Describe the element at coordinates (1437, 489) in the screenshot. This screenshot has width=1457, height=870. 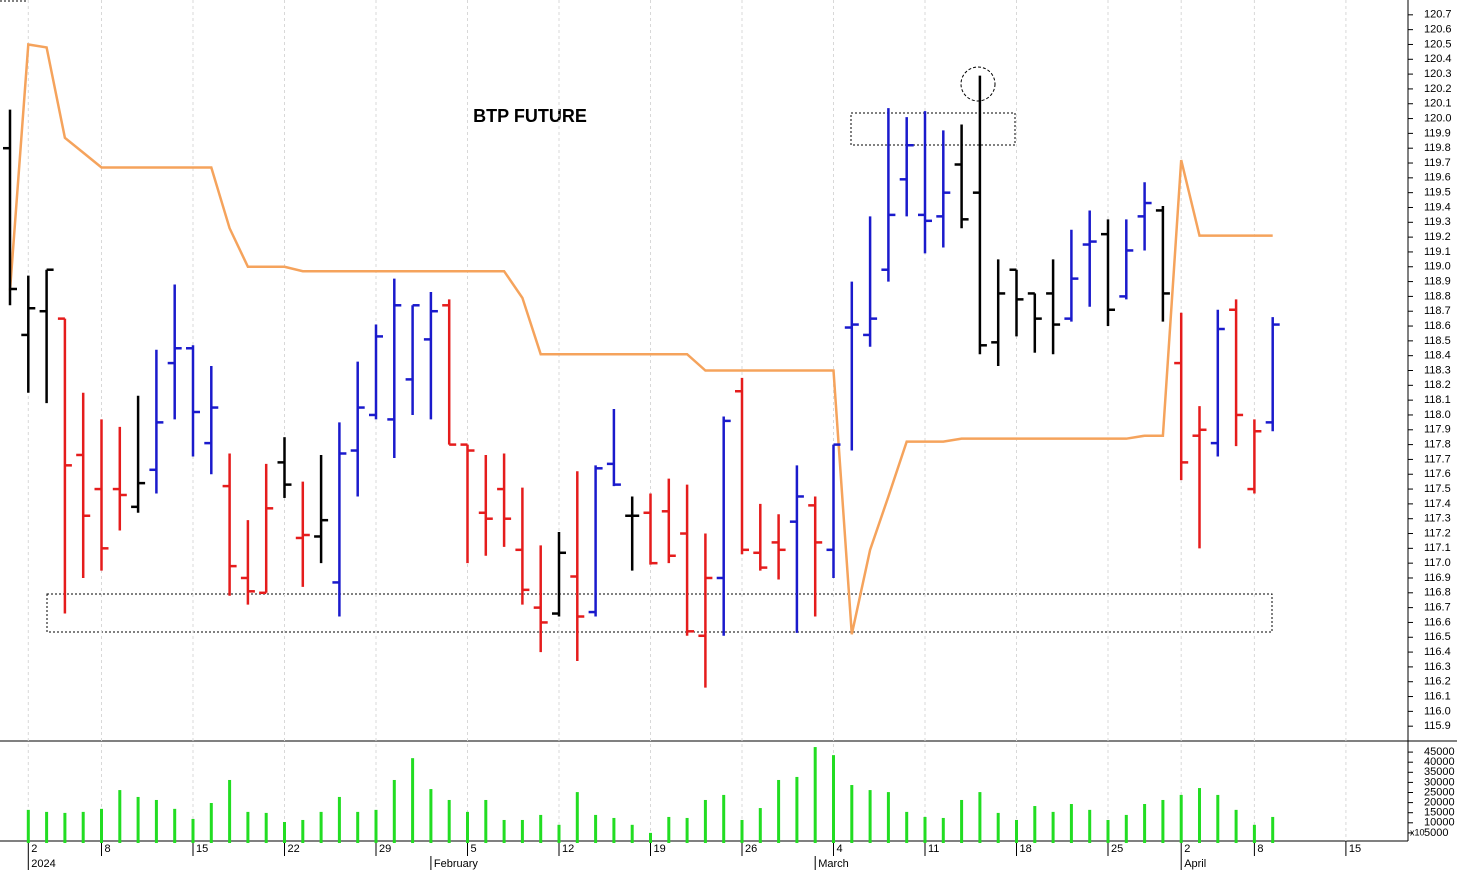
I see `y-tick-label: 117.5` at that location.